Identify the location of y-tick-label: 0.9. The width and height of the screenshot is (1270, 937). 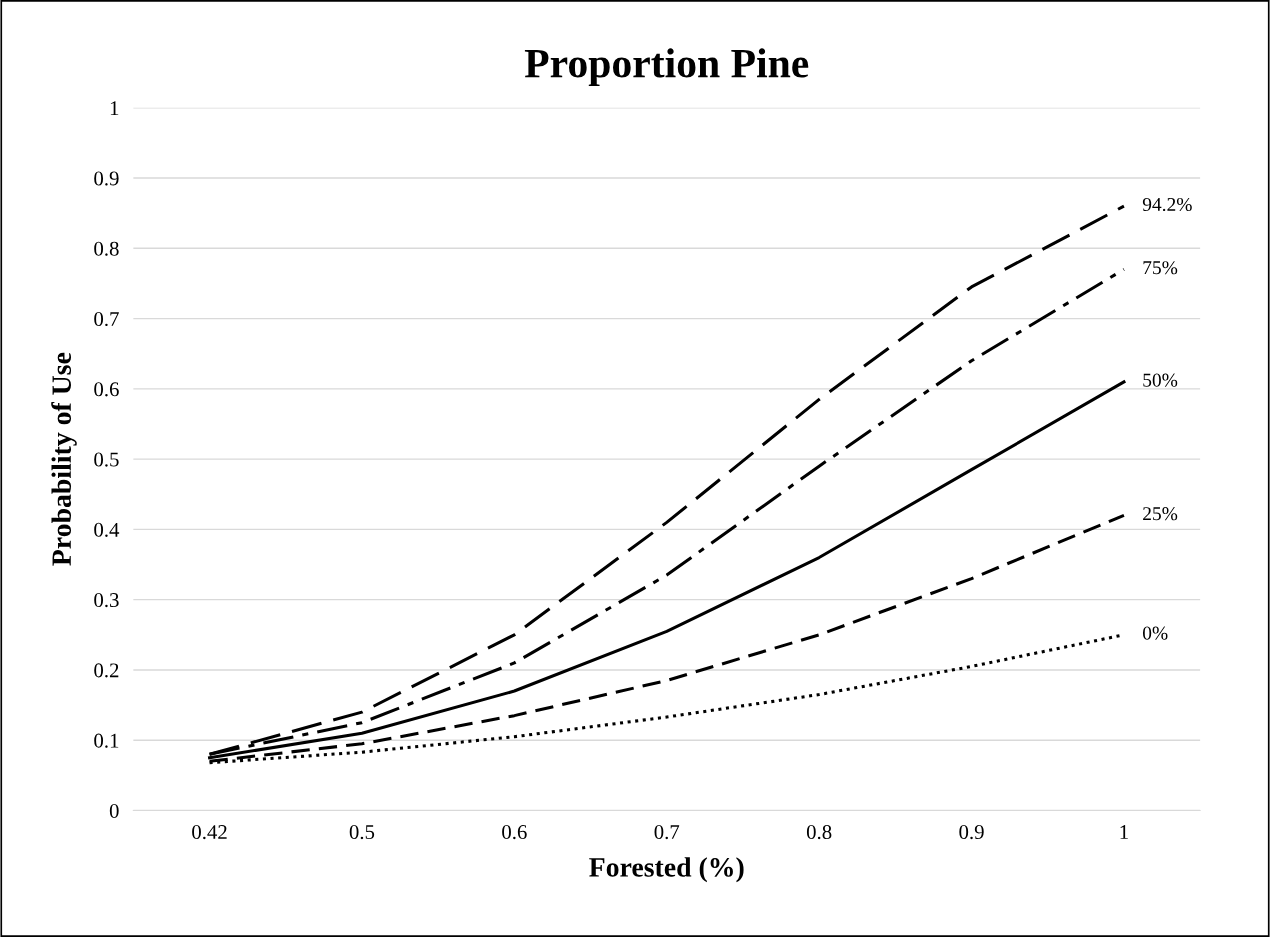
(106, 178).